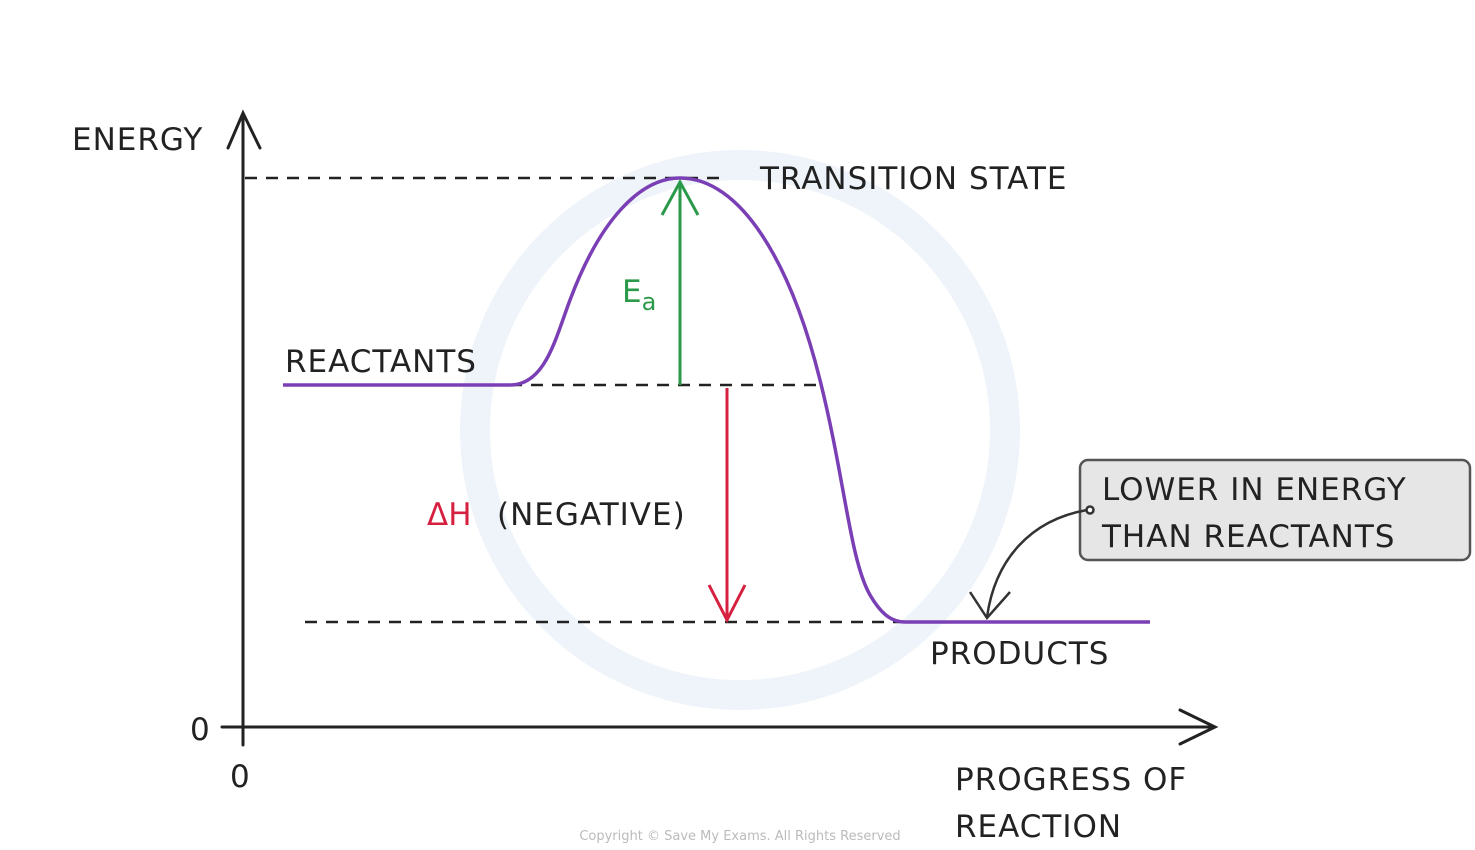 The width and height of the screenshot is (1475, 850). Describe the element at coordinates (913, 179) in the screenshot. I see `transition-state-label: TRANSITION STATE` at that location.